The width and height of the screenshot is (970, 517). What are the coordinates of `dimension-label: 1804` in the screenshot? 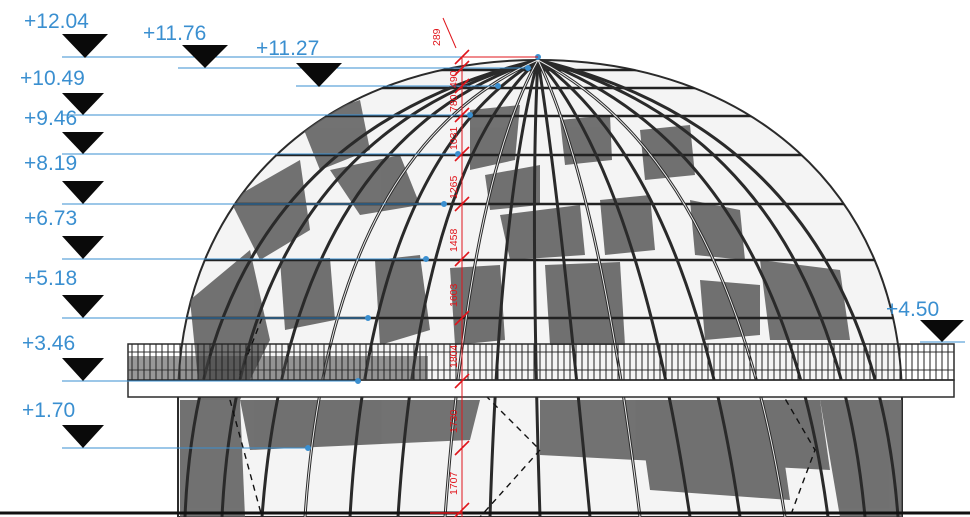 It's located at (454, 356).